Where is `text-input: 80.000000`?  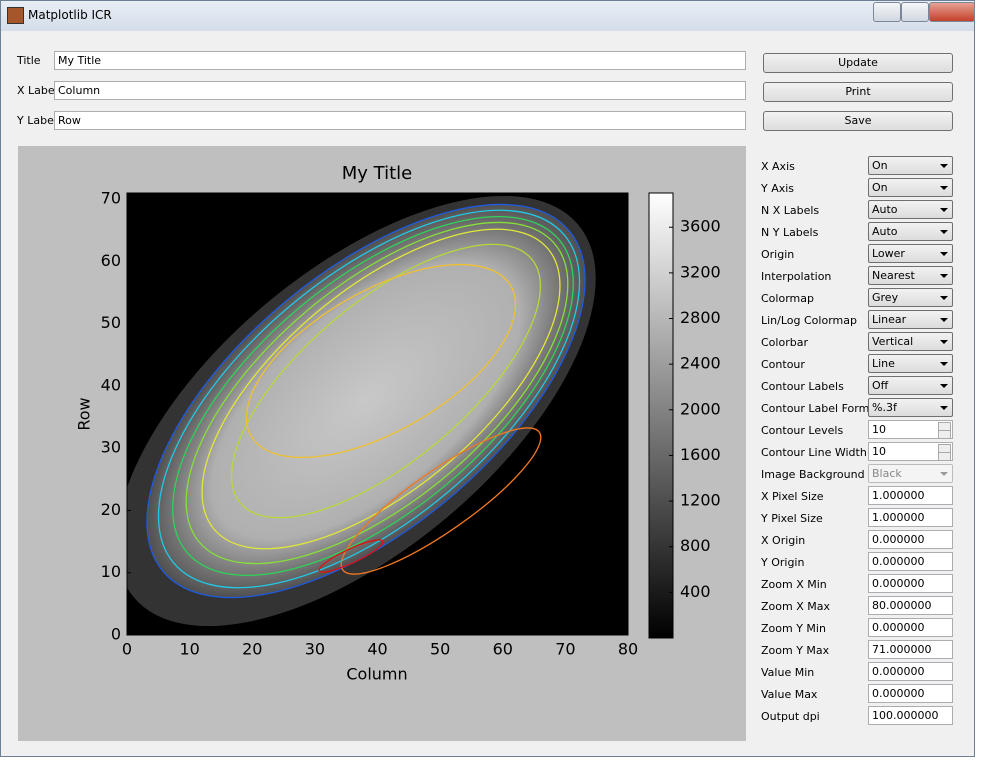
text-input: 80.000000 is located at coordinates (910, 605).